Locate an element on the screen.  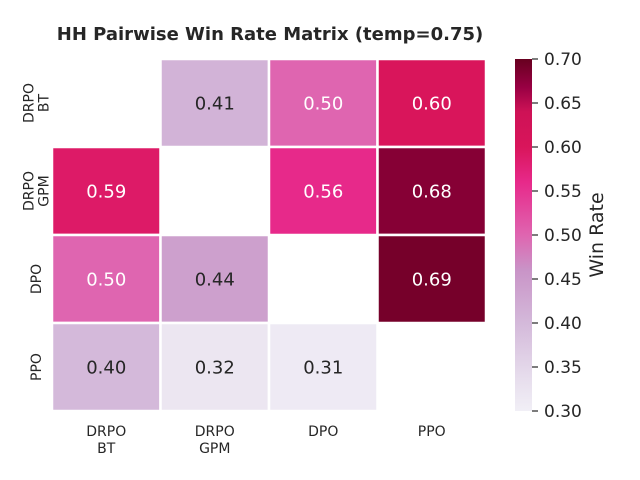
x-tick-label: PPO is located at coordinates (432, 432).